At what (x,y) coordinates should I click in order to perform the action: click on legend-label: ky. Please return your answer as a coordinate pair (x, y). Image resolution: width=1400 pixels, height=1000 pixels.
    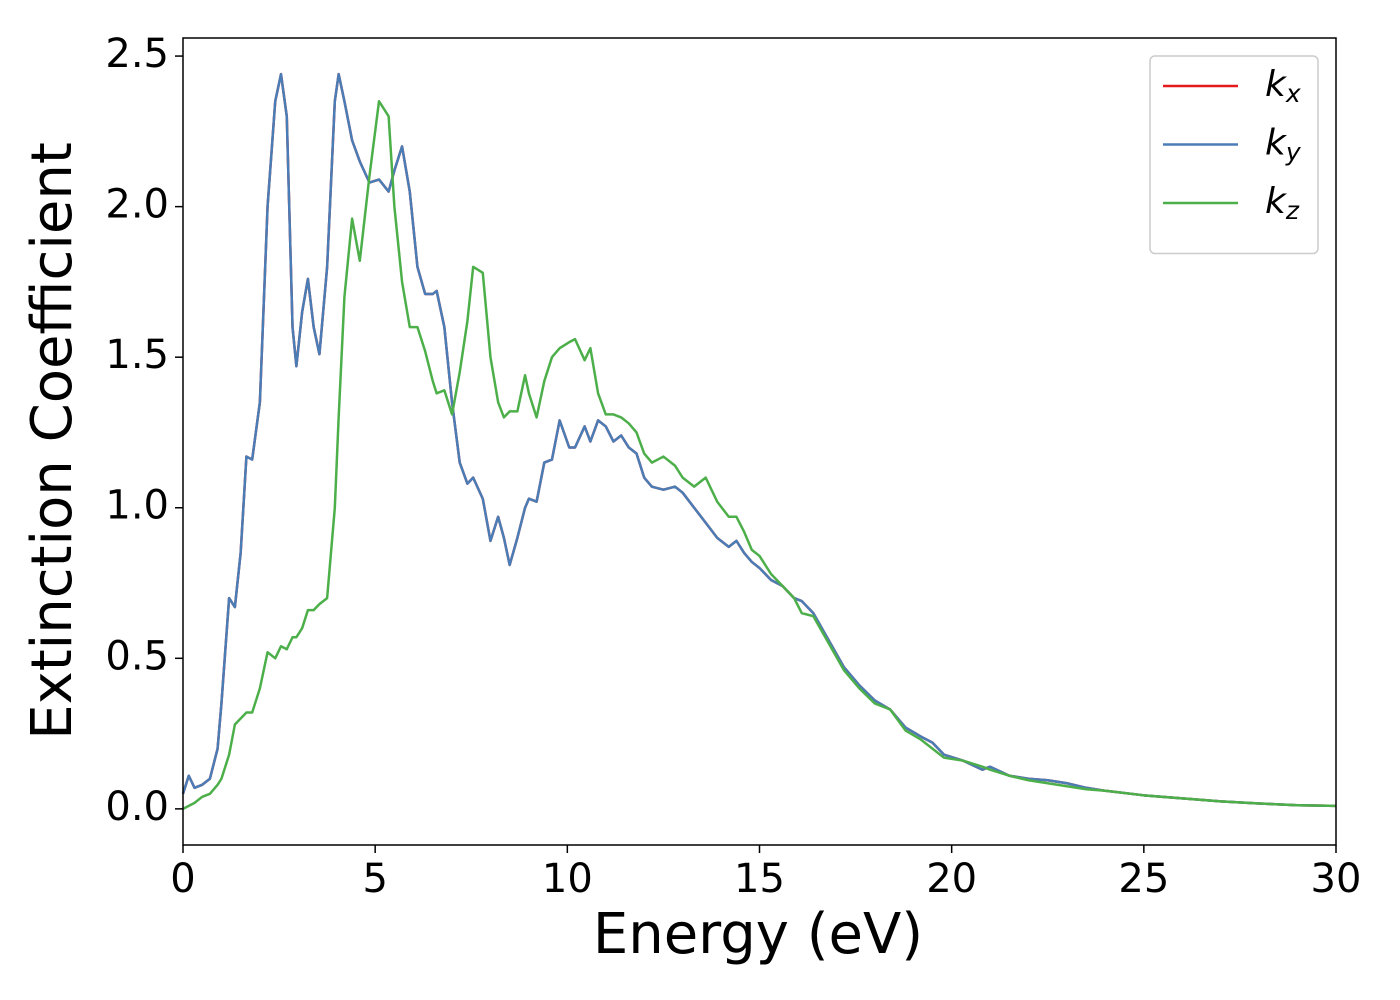
    Looking at the image, I should click on (1283, 145).